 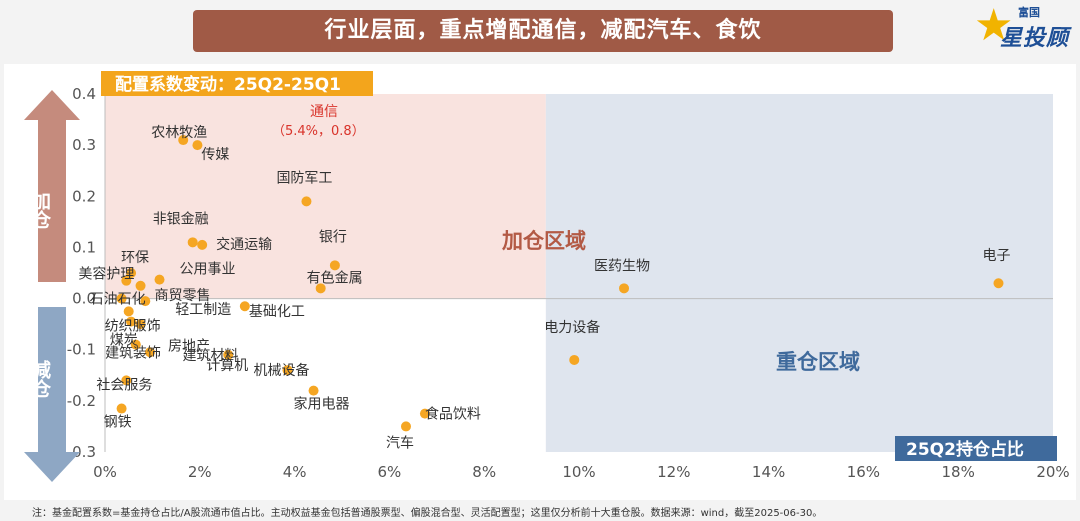 I want to click on point-label: 农林牧渔, so click(x=179, y=133).